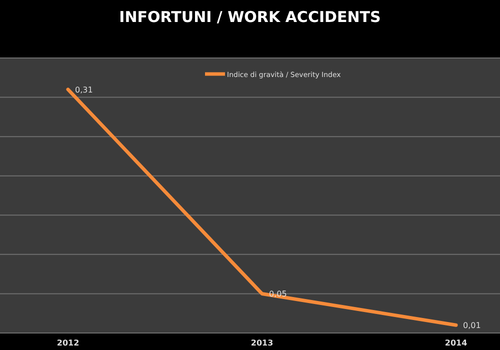  What do you see at coordinates (250, 17) in the screenshot?
I see `chart-title: INFORTUNI / WORK ACCIDENTS` at bounding box center [250, 17].